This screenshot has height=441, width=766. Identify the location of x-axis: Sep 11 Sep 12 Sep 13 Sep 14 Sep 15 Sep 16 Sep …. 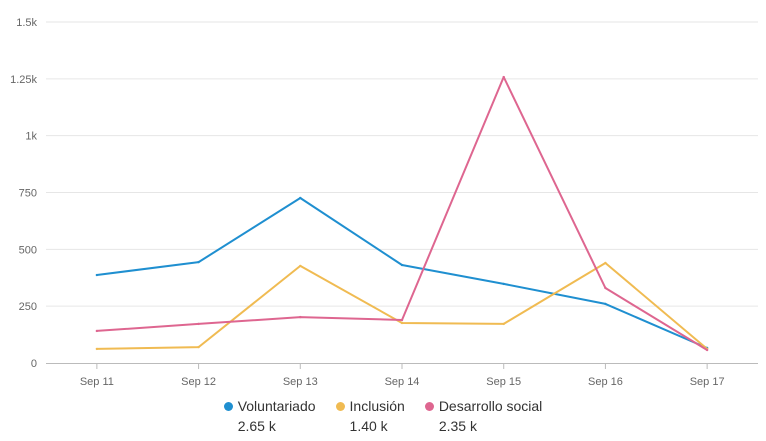
(402, 375).